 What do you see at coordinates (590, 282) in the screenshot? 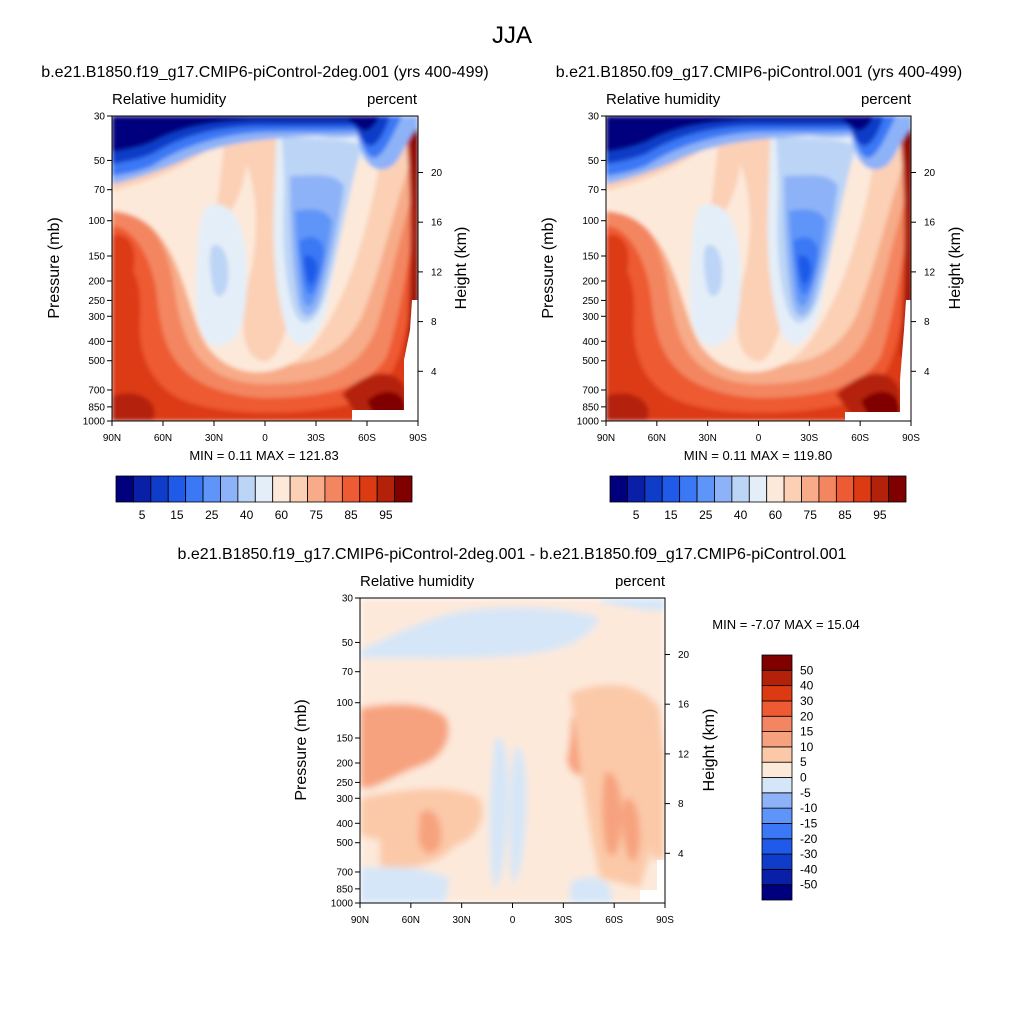
I see `panel-2-y-tick-label: 200` at bounding box center [590, 282].